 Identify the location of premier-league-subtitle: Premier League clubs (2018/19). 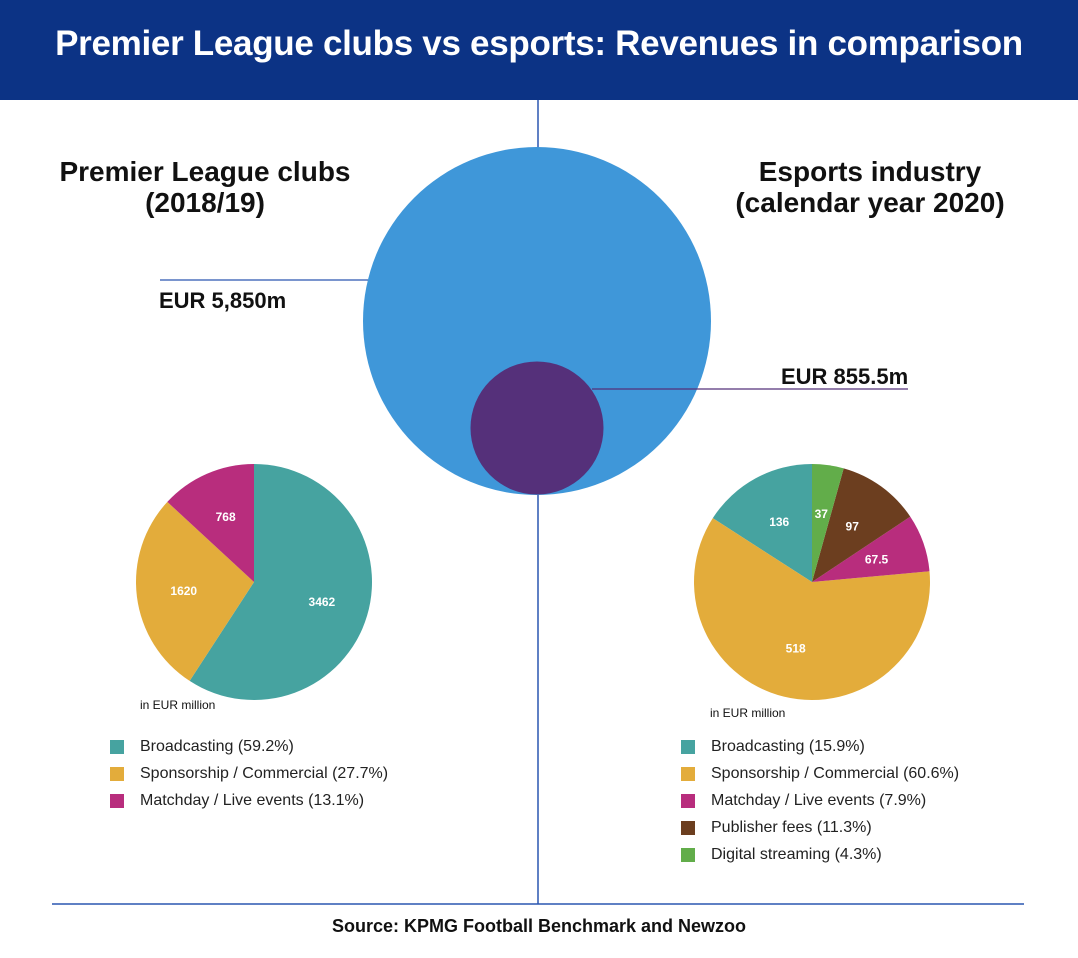
(205, 187).